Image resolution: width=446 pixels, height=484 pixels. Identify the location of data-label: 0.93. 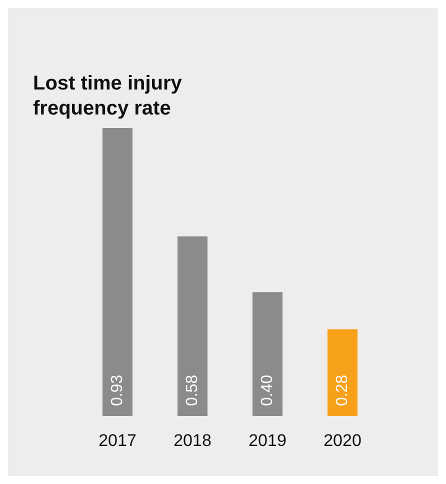
(117, 390).